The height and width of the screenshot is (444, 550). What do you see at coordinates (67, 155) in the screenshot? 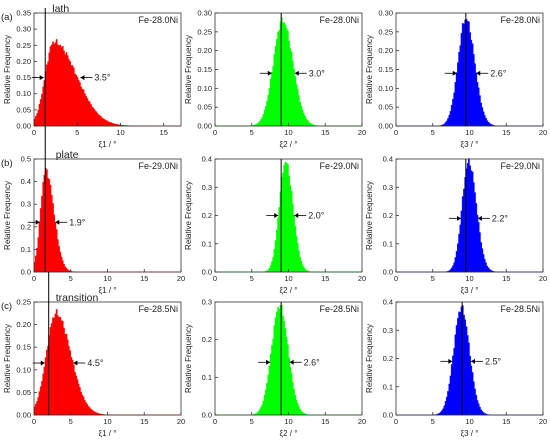
I see `morphology-tag: plate` at bounding box center [67, 155].